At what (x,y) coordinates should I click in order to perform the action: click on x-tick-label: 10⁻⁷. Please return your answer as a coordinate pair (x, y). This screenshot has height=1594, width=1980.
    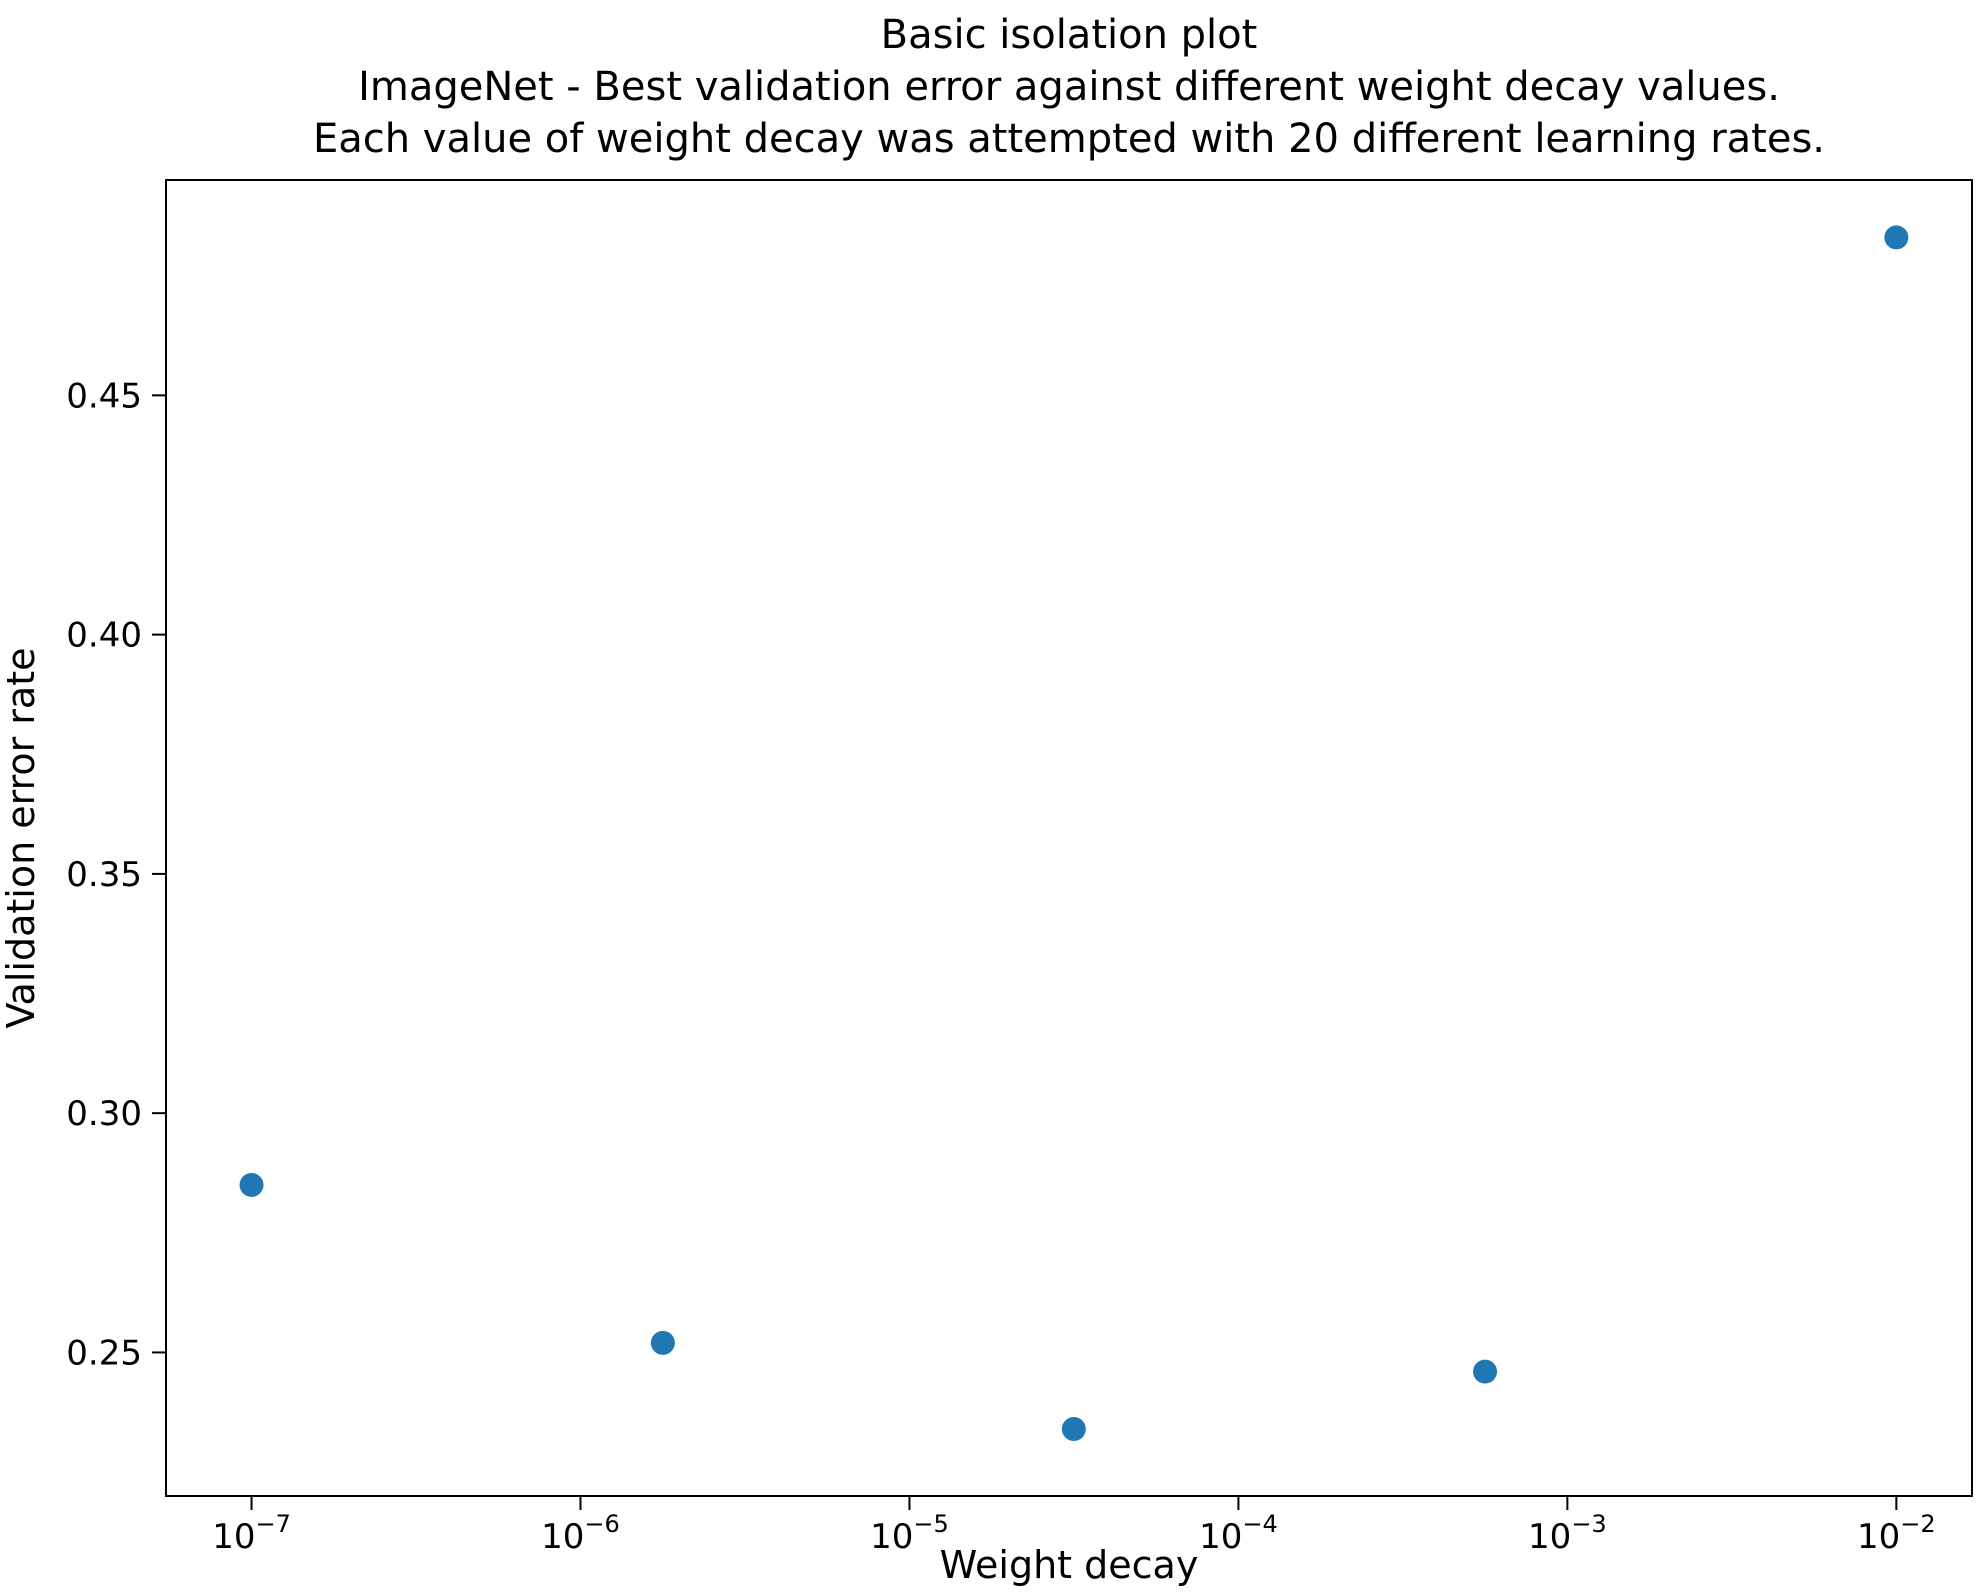
    Looking at the image, I should click on (251, 1533).